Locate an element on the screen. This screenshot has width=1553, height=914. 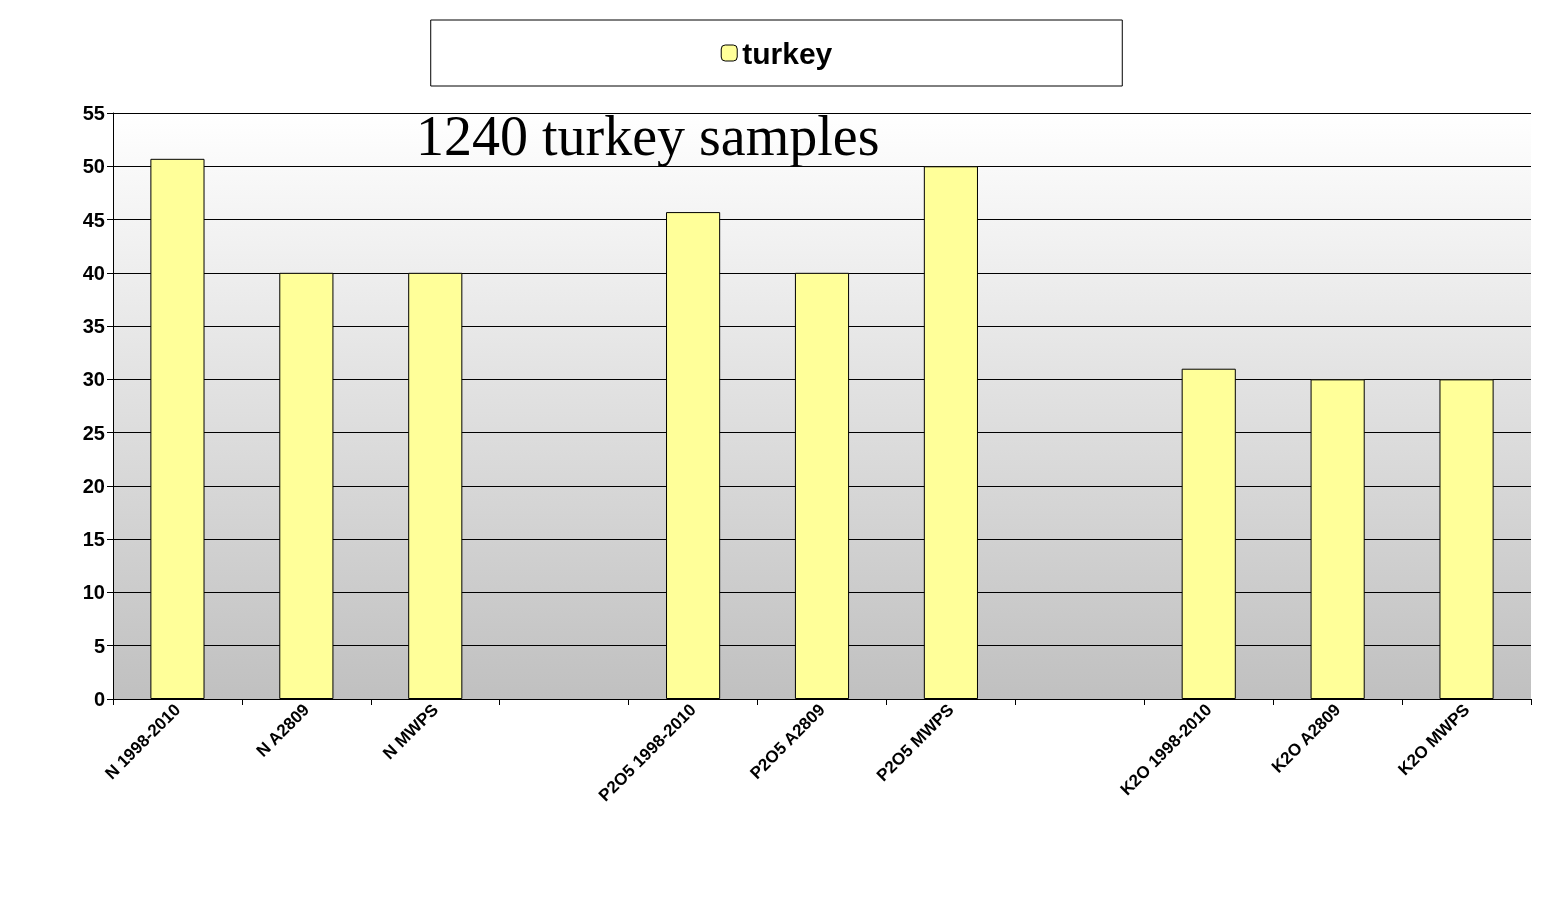
y-tick-label: 35 is located at coordinates (93, 326).